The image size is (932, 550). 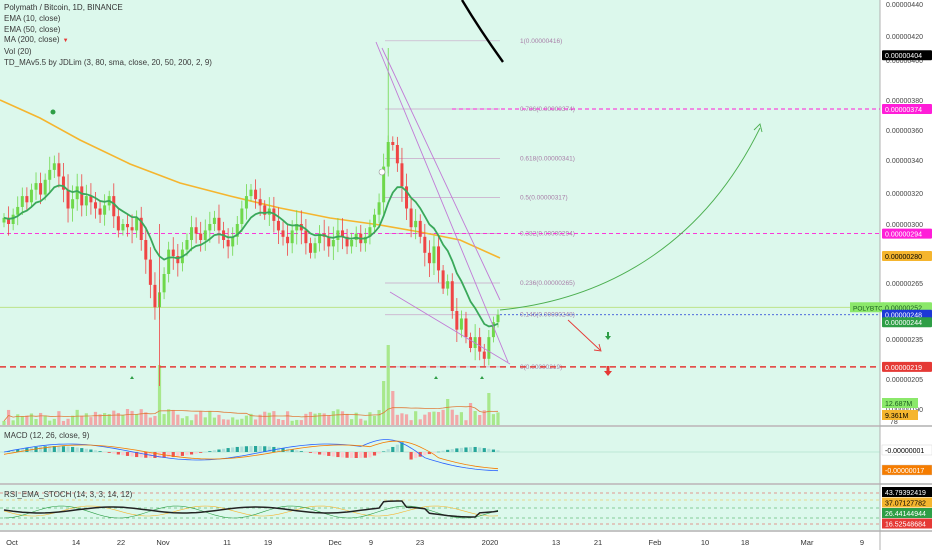 I want to click on volume-tag, so click(x=900, y=403).